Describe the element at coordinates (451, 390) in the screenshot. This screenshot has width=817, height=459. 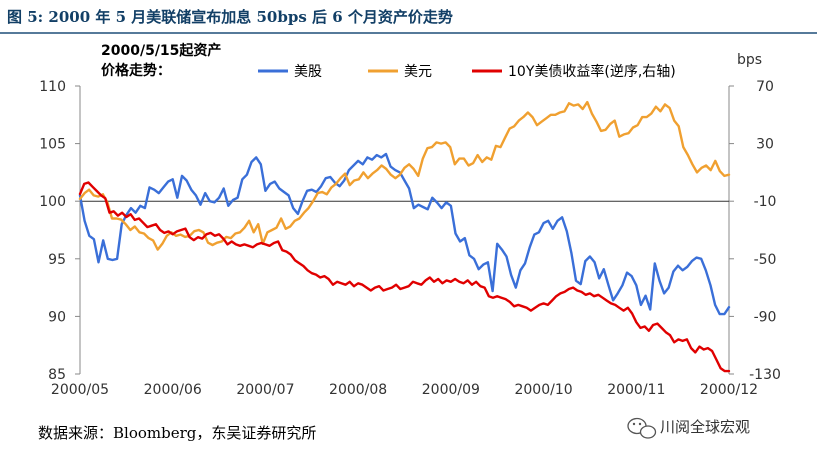
I see `x-axis-tick-label: 2000/09` at that location.